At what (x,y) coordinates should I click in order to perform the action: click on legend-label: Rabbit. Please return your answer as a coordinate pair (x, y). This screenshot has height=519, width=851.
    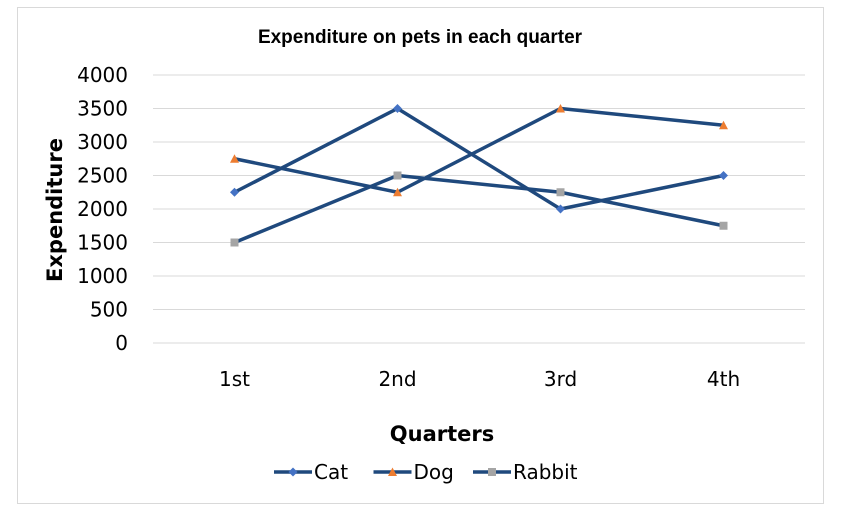
    Looking at the image, I should click on (545, 472).